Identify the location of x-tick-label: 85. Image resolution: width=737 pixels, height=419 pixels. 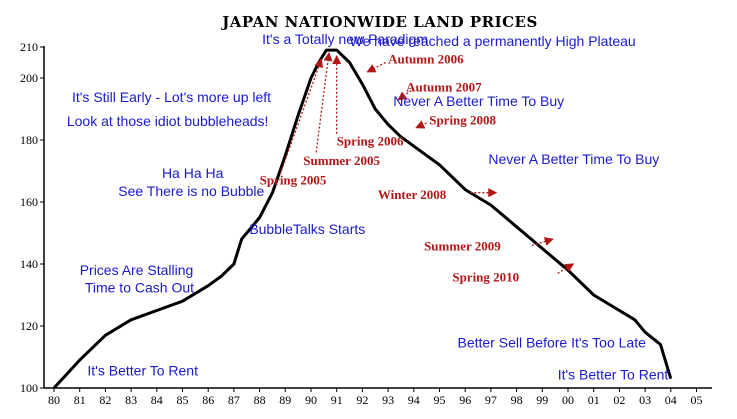
(183, 400).